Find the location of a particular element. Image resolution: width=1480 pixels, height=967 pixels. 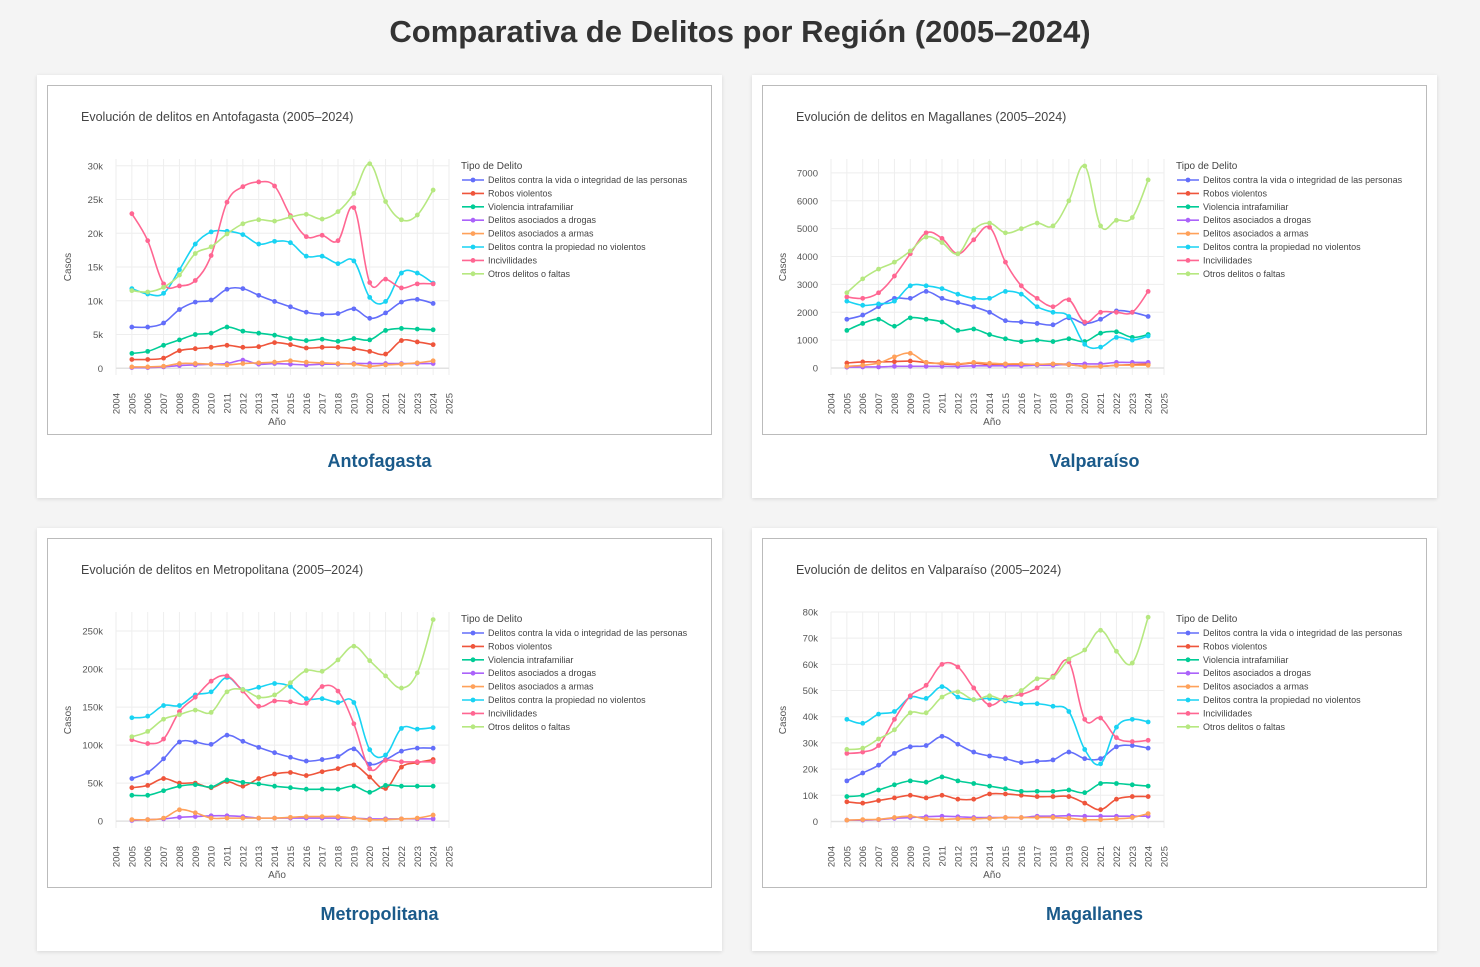

legend-label: Incivilidades is located at coordinates (1228, 713).